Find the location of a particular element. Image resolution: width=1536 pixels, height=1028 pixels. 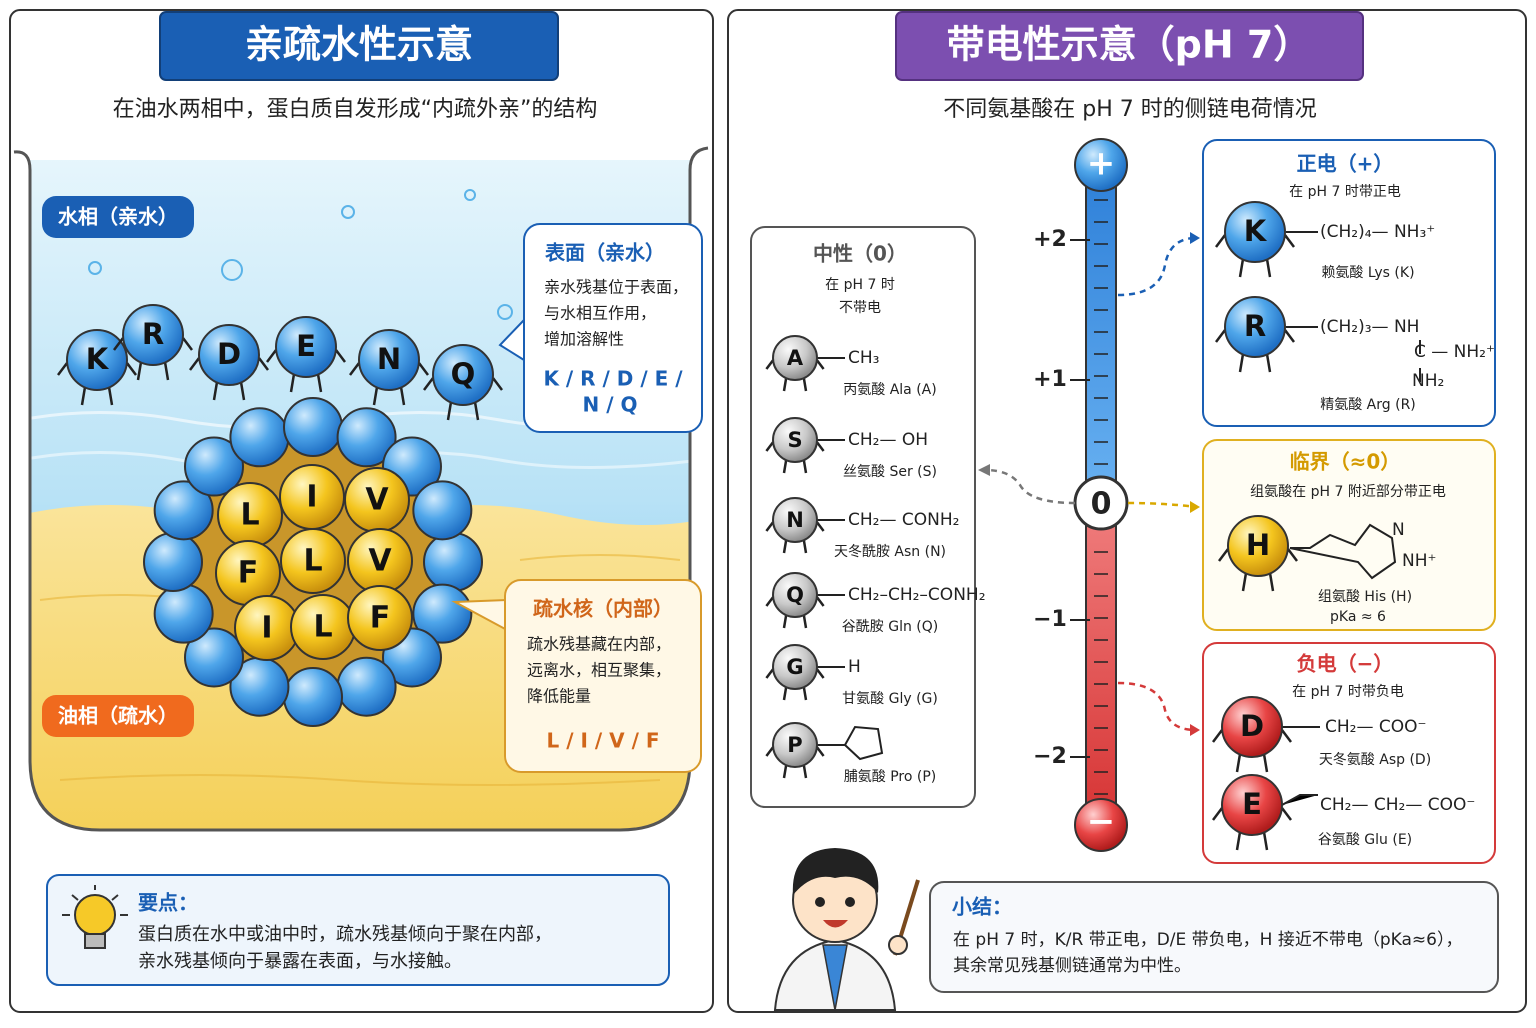

positive-subtitle: 在 pH 7 时带正电 is located at coordinates (1345, 192).